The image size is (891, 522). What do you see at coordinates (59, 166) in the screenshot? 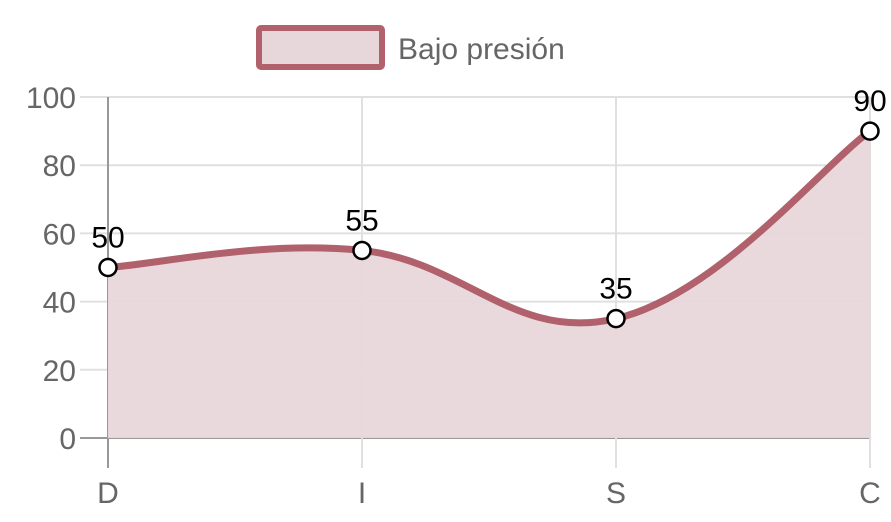
I see `y-tick-label: 80` at bounding box center [59, 166].